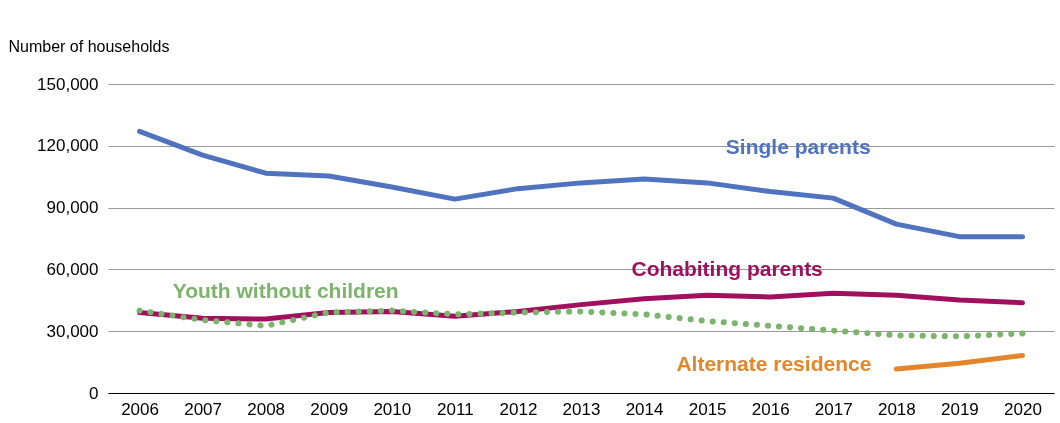 This screenshot has width=1060, height=423. Describe the element at coordinates (707, 409) in the screenshot. I see `x-tick-label: 2015` at that location.